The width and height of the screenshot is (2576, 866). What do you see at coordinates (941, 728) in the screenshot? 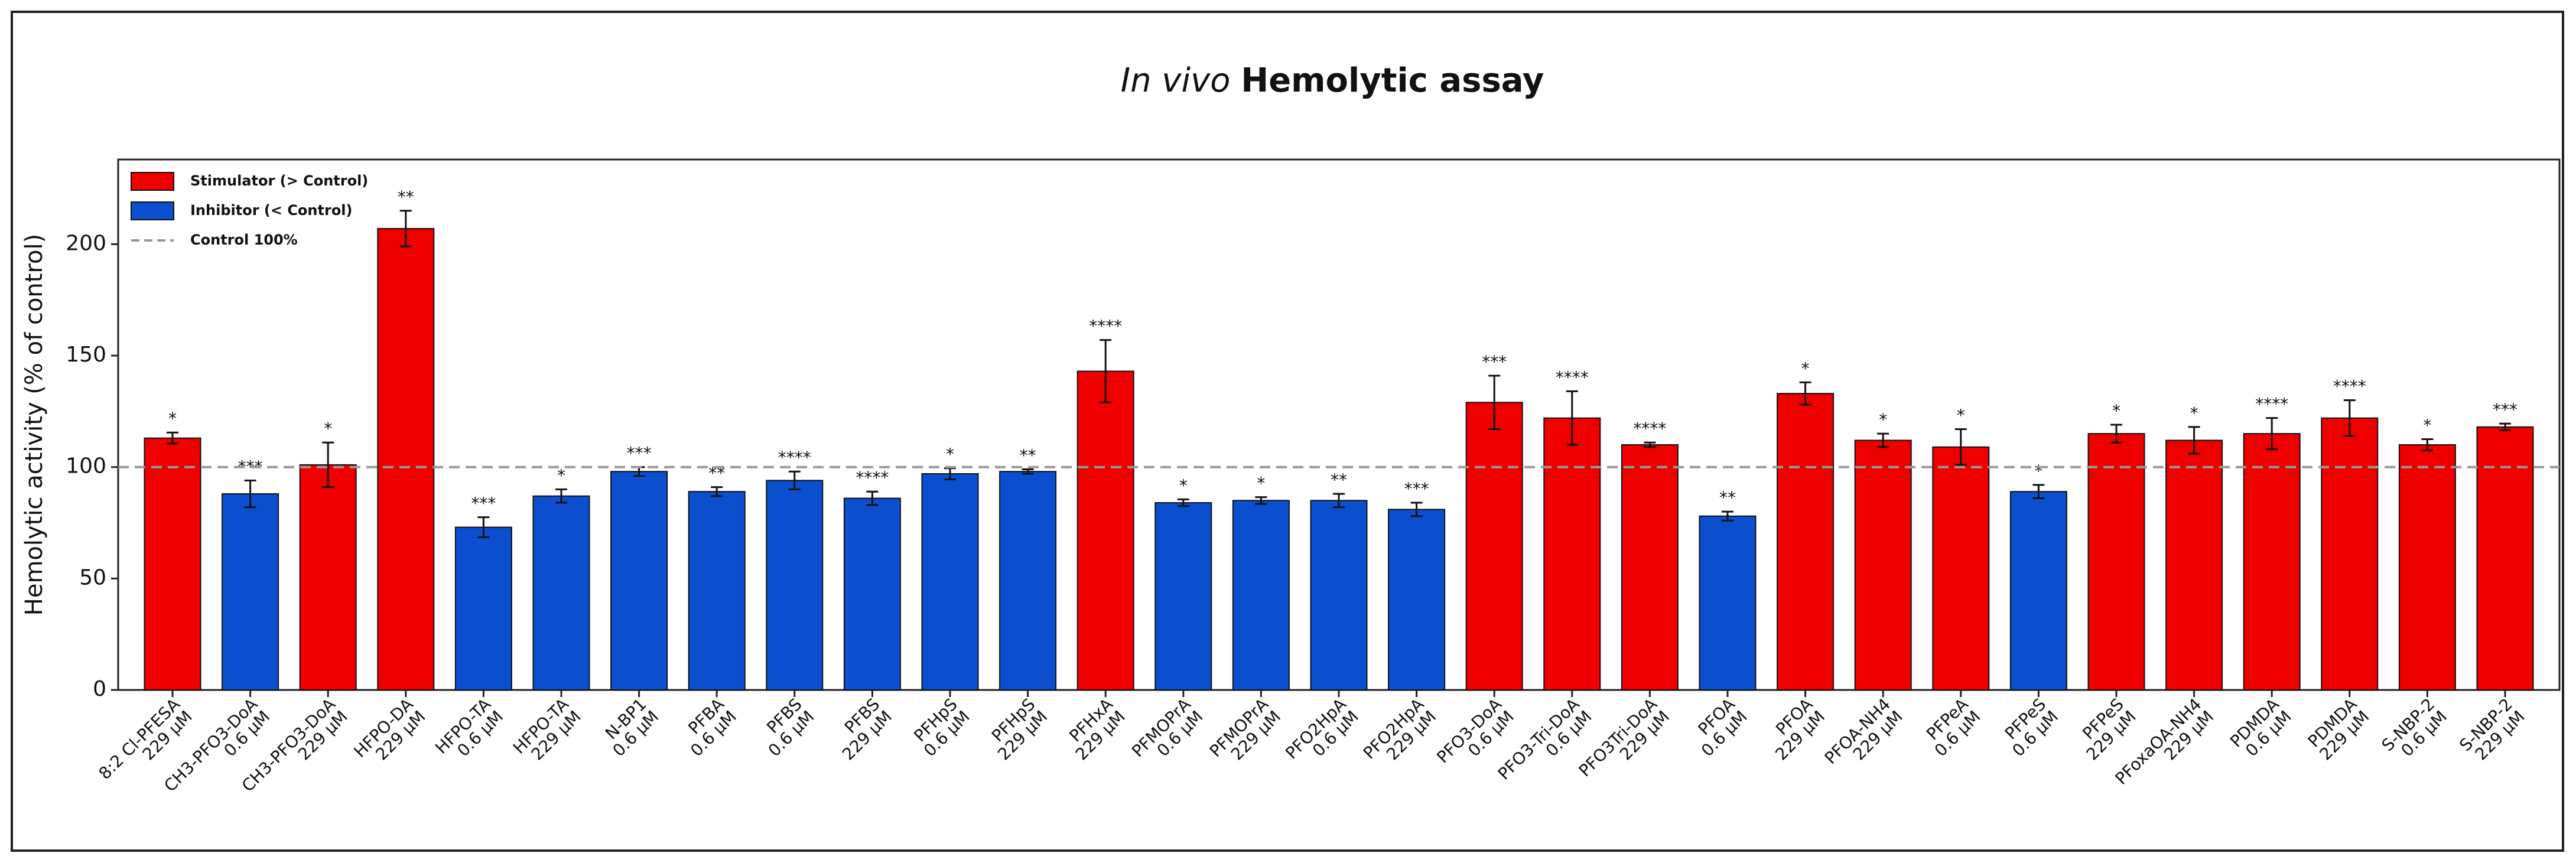
I see `x-tick-label: PFHpS0.6 μM` at bounding box center [941, 728].